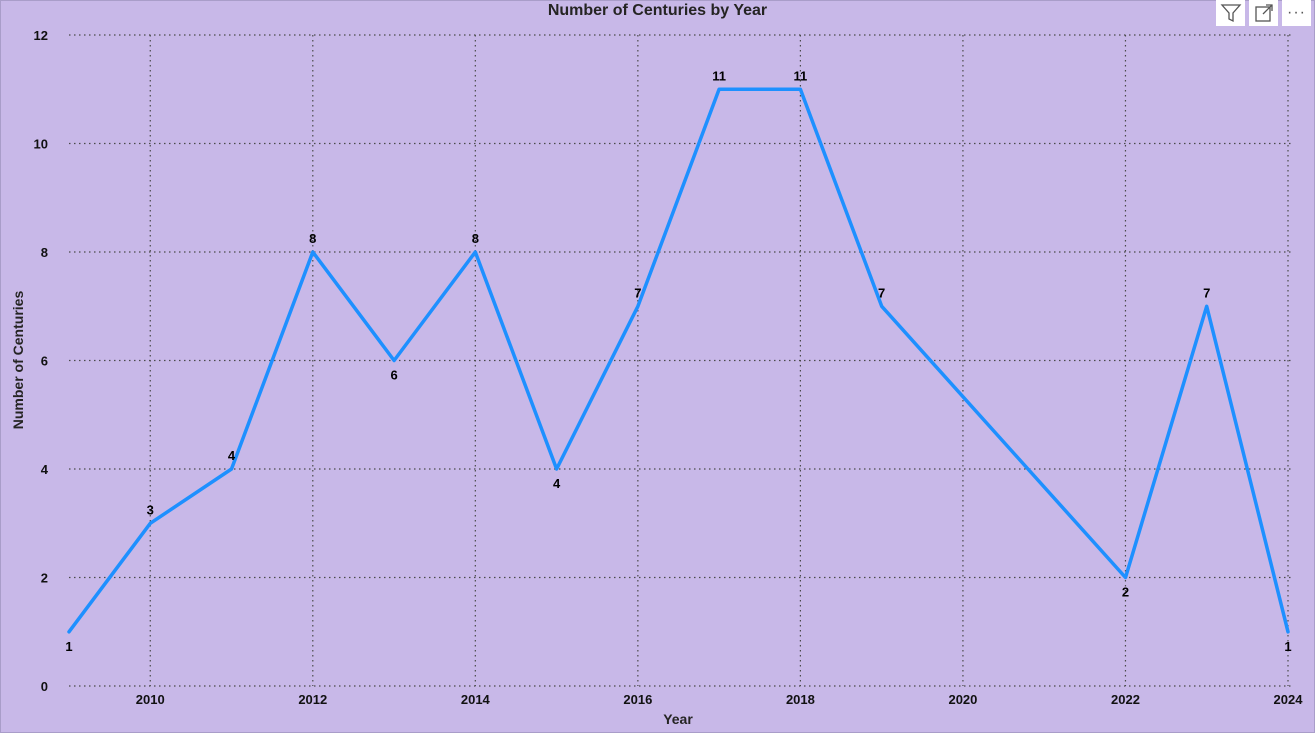 This screenshot has width=1315, height=733. I want to click on x-tick-label: 2018, so click(800, 699).